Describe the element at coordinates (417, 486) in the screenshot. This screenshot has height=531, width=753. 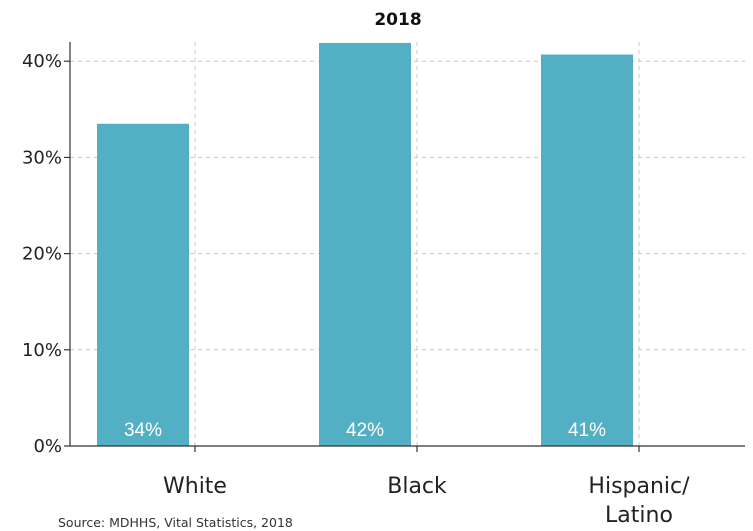
I see `x-tick-label: Black` at that location.